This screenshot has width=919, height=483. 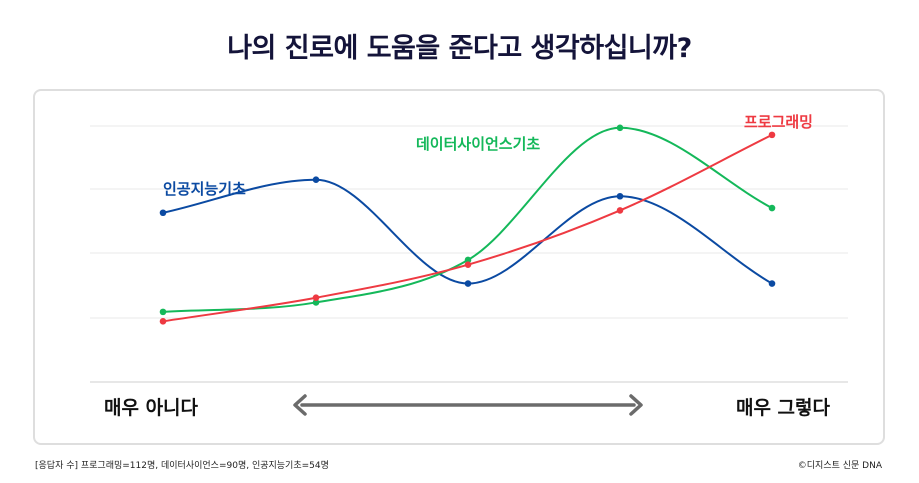 I want to click on double-arrow-icon, so click(x=468, y=405).